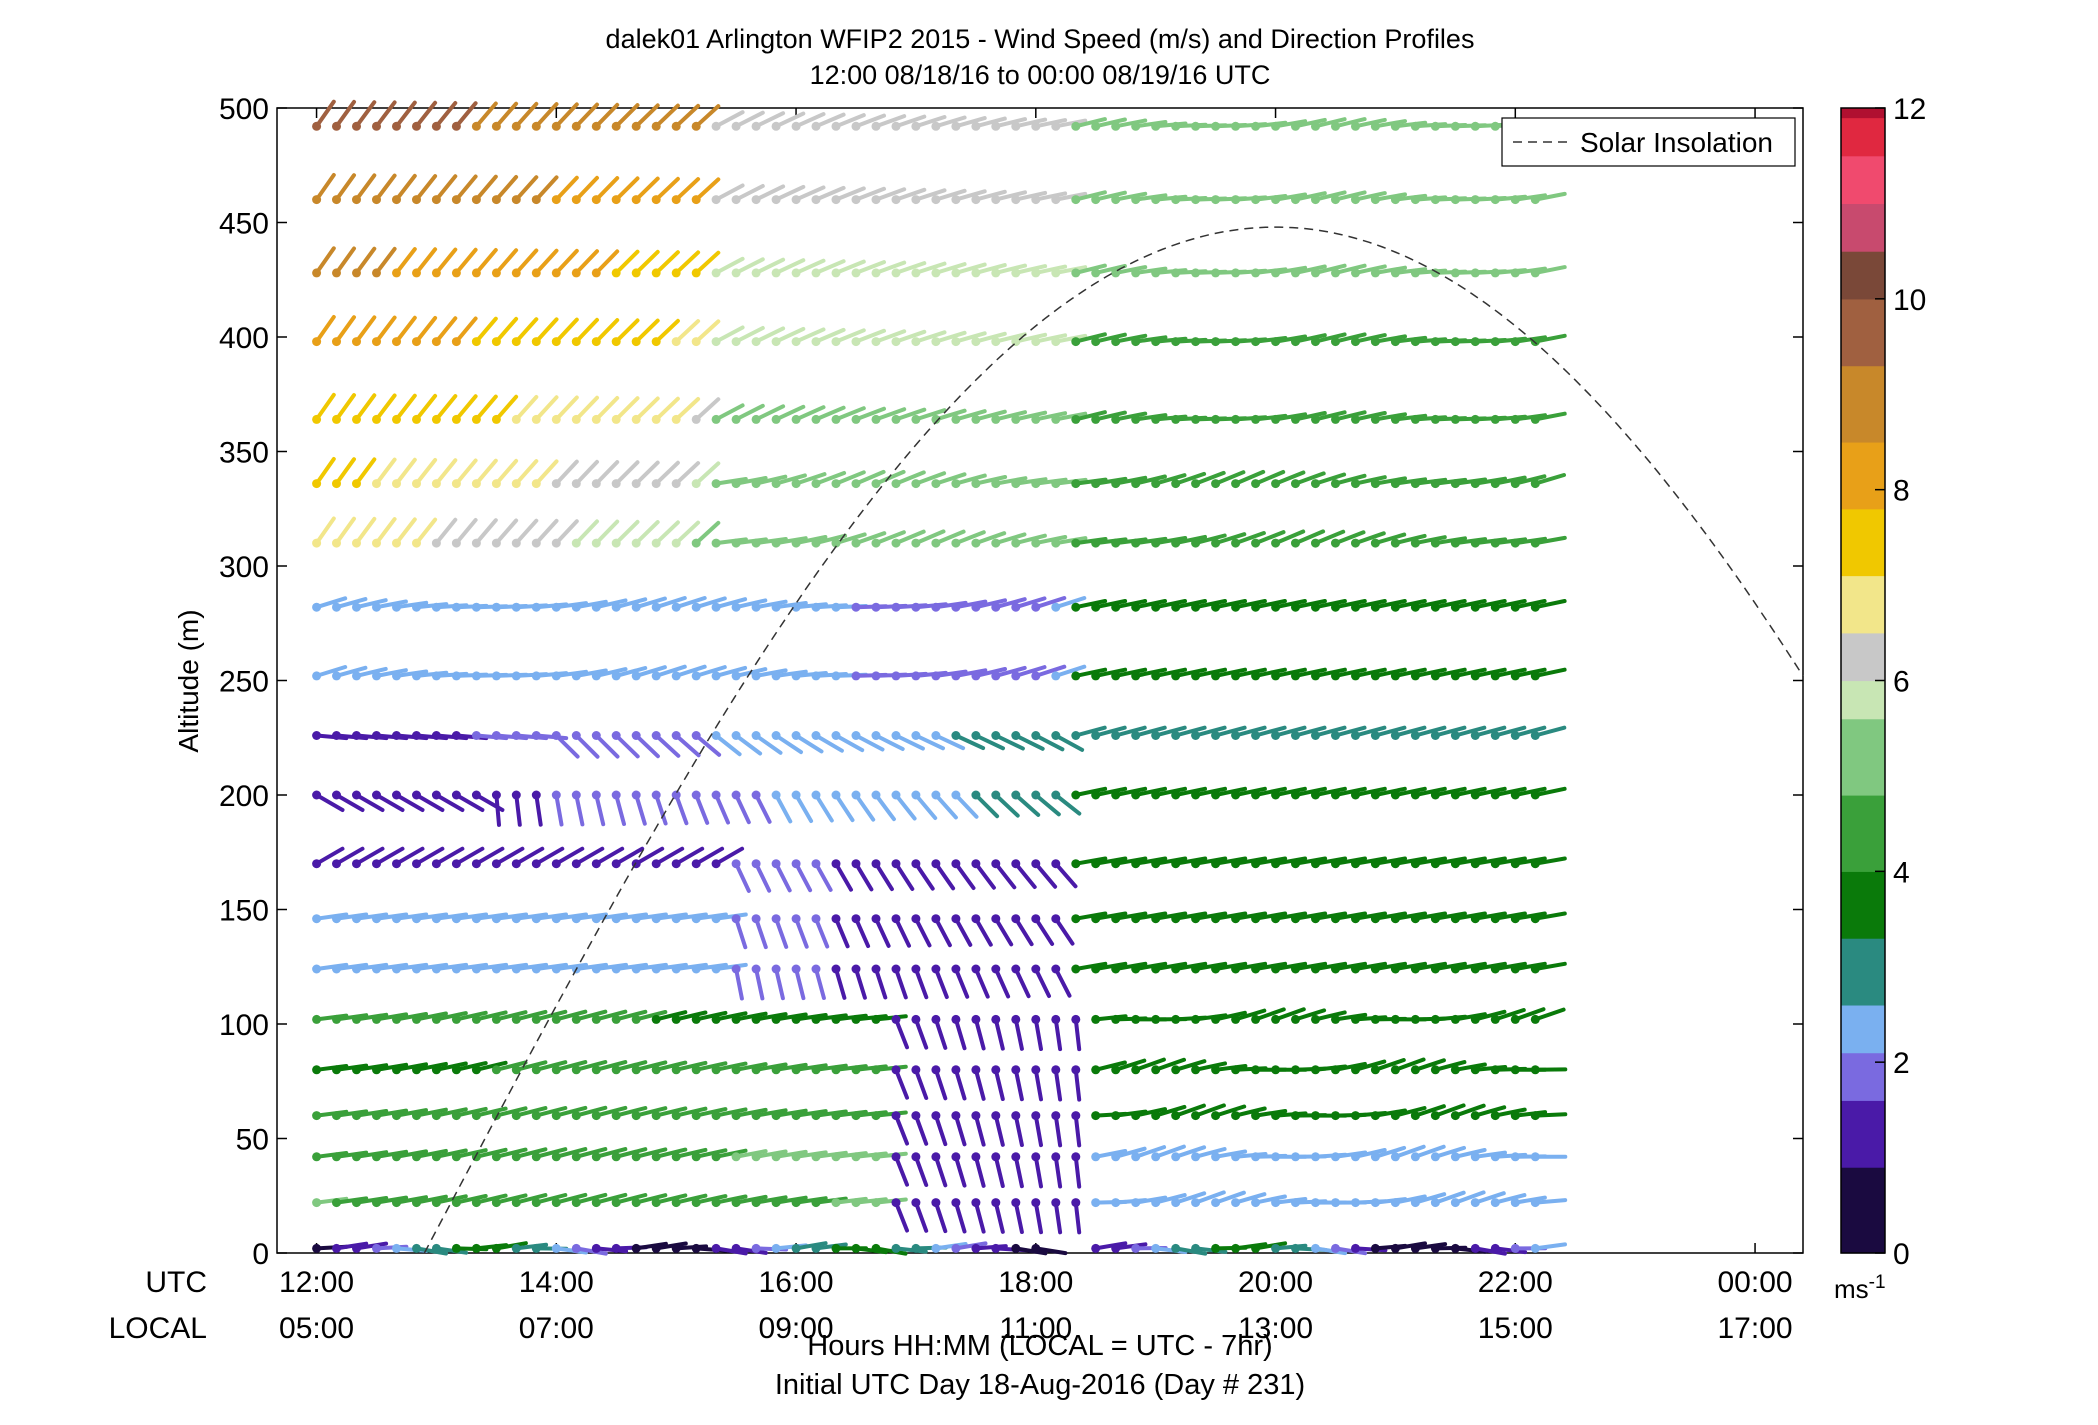 The height and width of the screenshot is (1425, 2098). Describe the element at coordinates (1755, 1282) in the screenshot. I see `x-tick-label-utc: 00:00` at that location.